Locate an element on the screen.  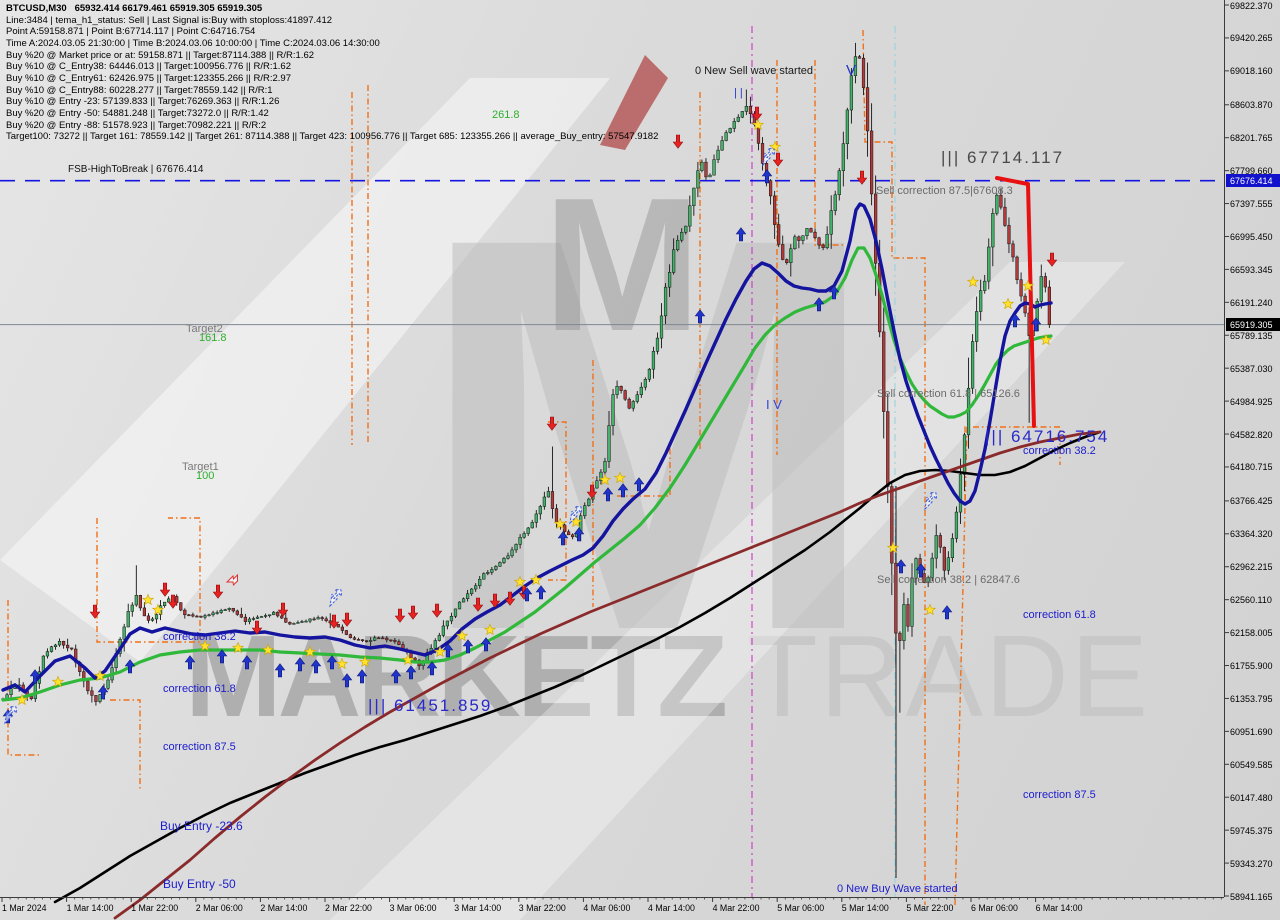
price-axis-label: 69018.160 is located at coordinates (1251, 71).